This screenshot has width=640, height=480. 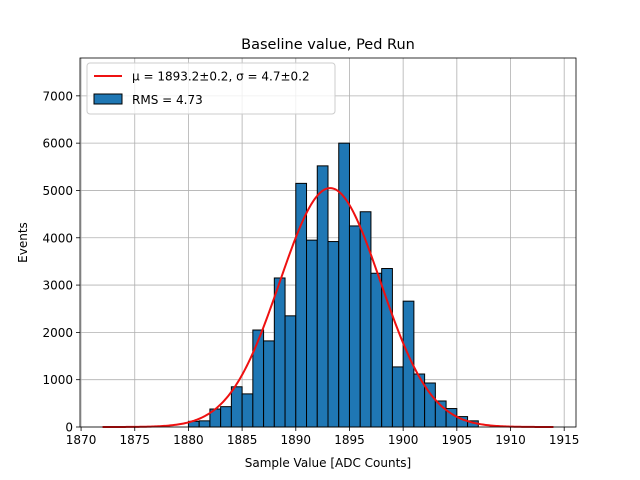 I want to click on legend-box, so click(x=211, y=88).